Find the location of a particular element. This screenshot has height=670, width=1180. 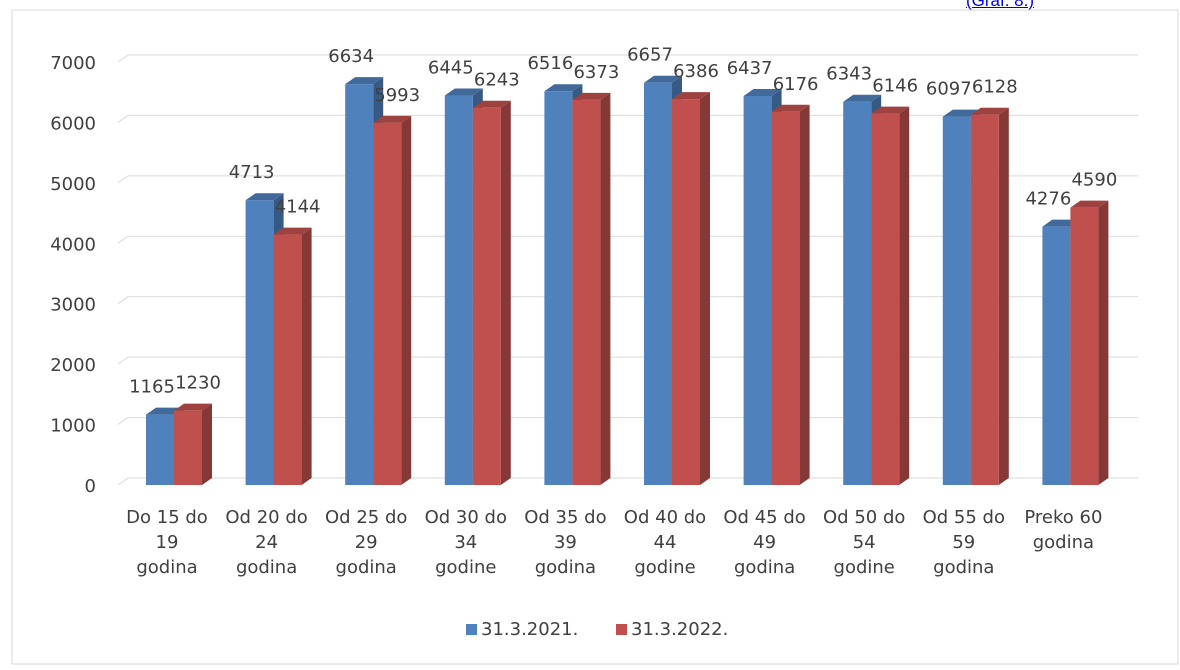

x-tick-line: Od 55 do is located at coordinates (964, 517).